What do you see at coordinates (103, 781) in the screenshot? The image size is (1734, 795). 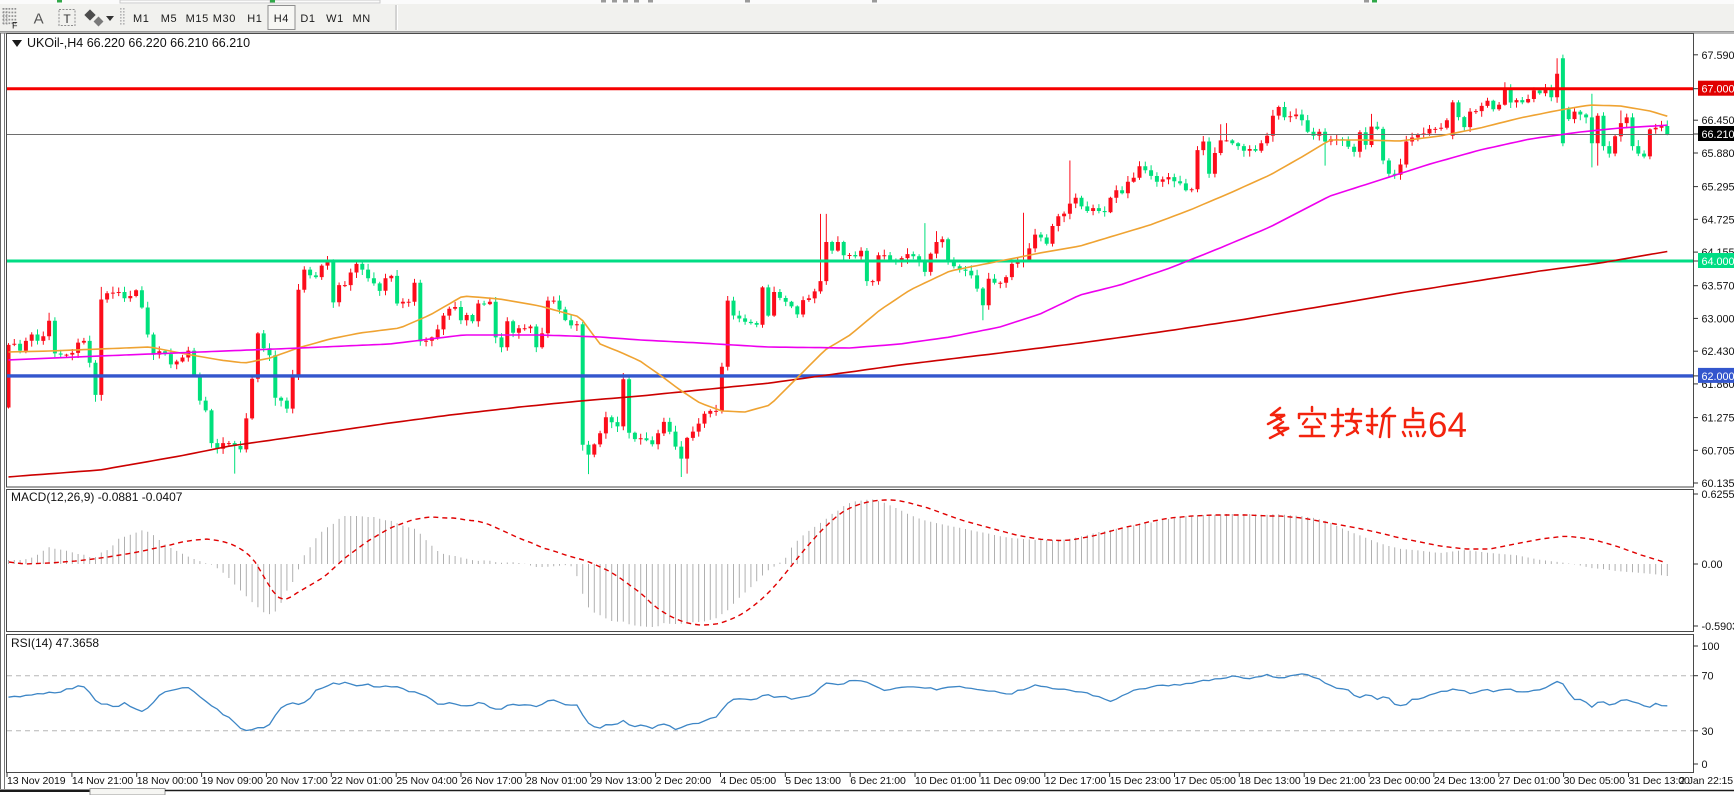 I see `svg-text: 14 Nov 21:00` at bounding box center [103, 781].